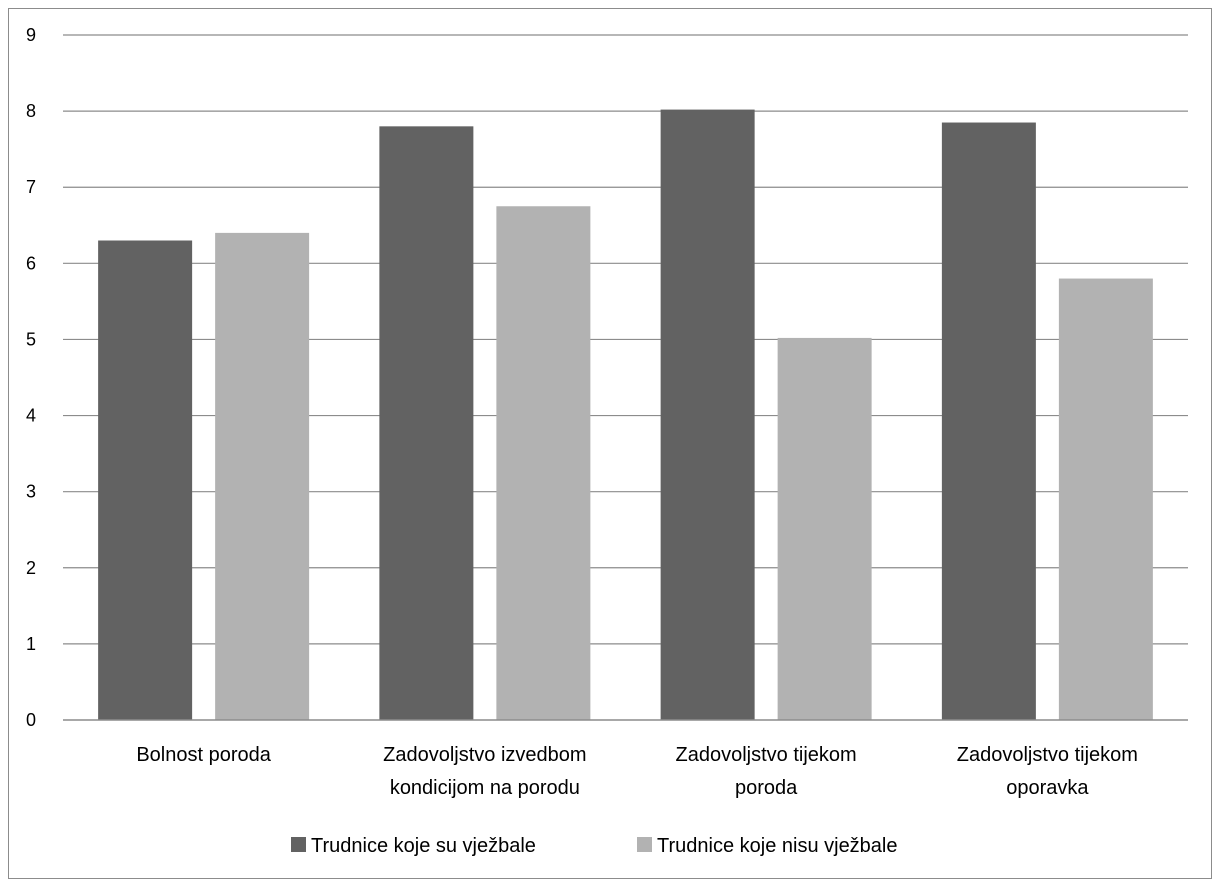 The height and width of the screenshot is (881, 1214). What do you see at coordinates (31, 568) in the screenshot?
I see `y-tick-label: 2` at bounding box center [31, 568].